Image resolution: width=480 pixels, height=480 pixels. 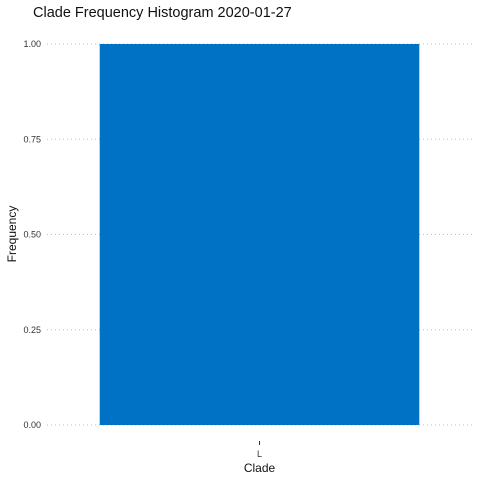 I want to click on x-axis-title: Clade, so click(x=260, y=468).